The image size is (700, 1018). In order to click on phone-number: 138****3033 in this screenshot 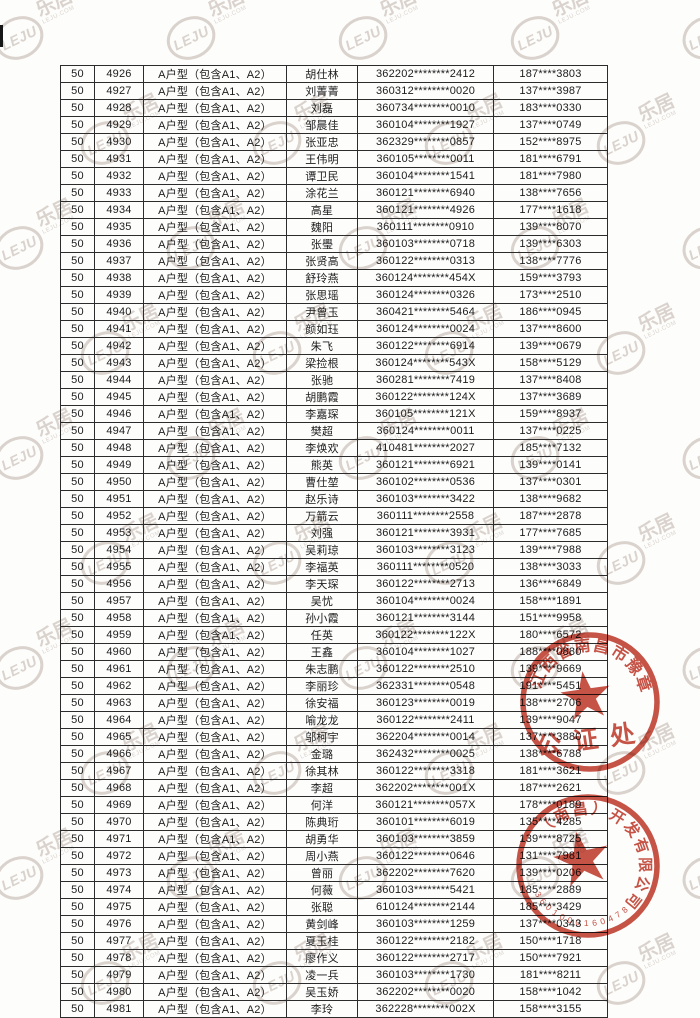, I will do `click(550, 567)`.